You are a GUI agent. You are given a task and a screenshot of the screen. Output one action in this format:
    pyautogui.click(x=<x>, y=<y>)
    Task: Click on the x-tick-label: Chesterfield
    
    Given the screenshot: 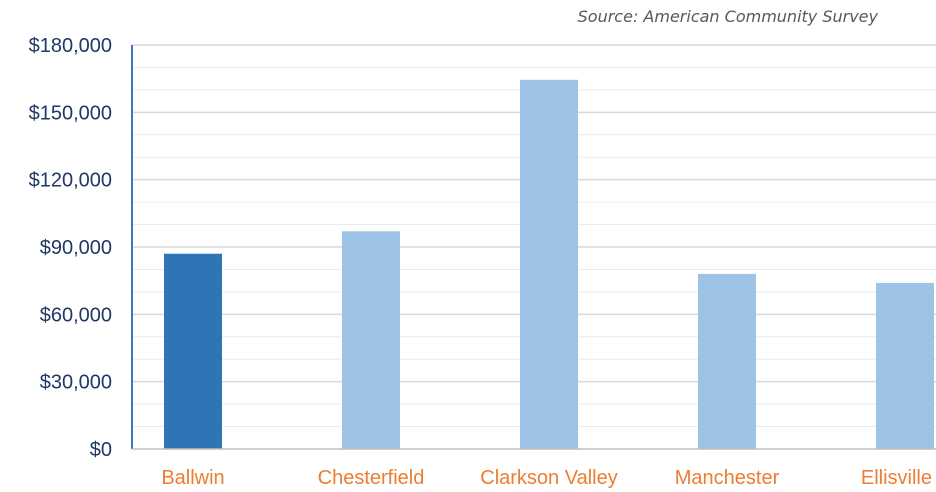 What is the action you would take?
    pyautogui.click(x=371, y=478)
    